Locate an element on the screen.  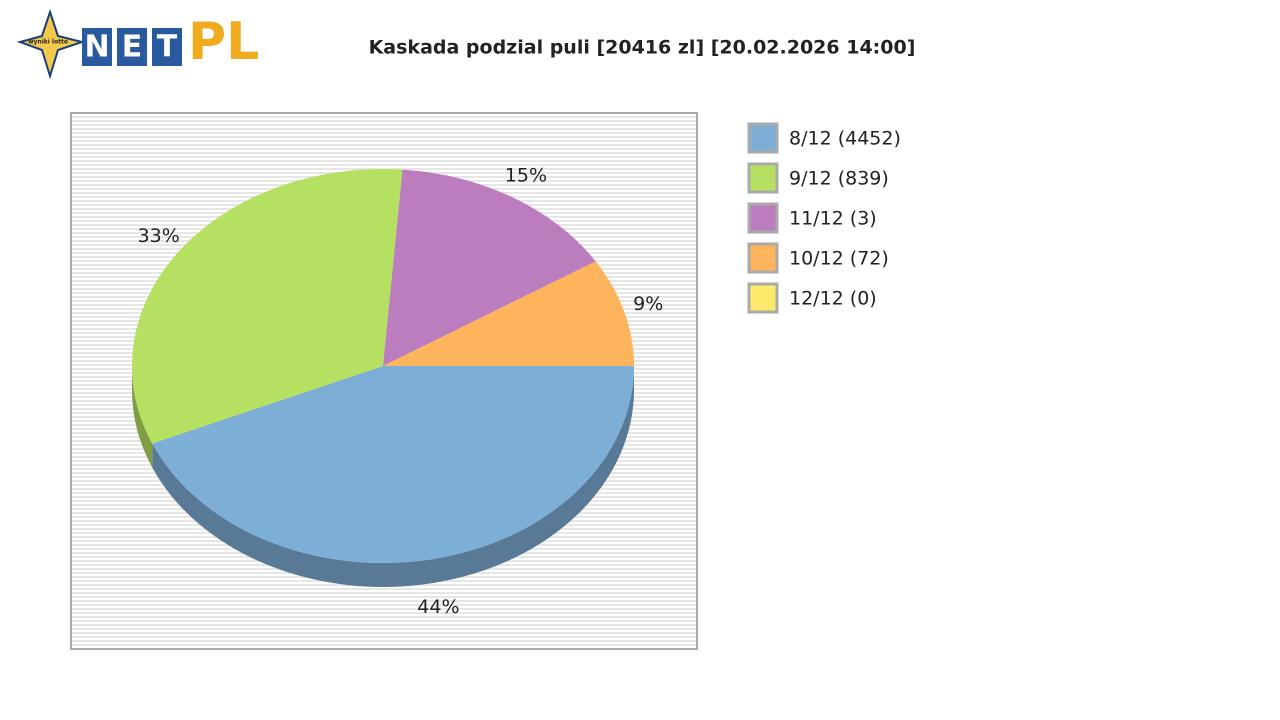
logo: wyniki lotto N E T PL is located at coordinates (137, 44).